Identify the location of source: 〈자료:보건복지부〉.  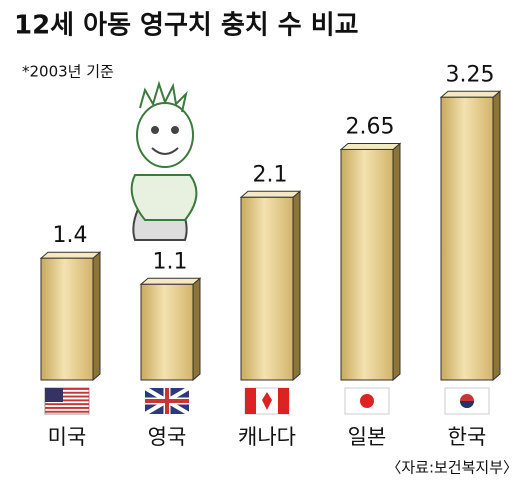
(452, 468).